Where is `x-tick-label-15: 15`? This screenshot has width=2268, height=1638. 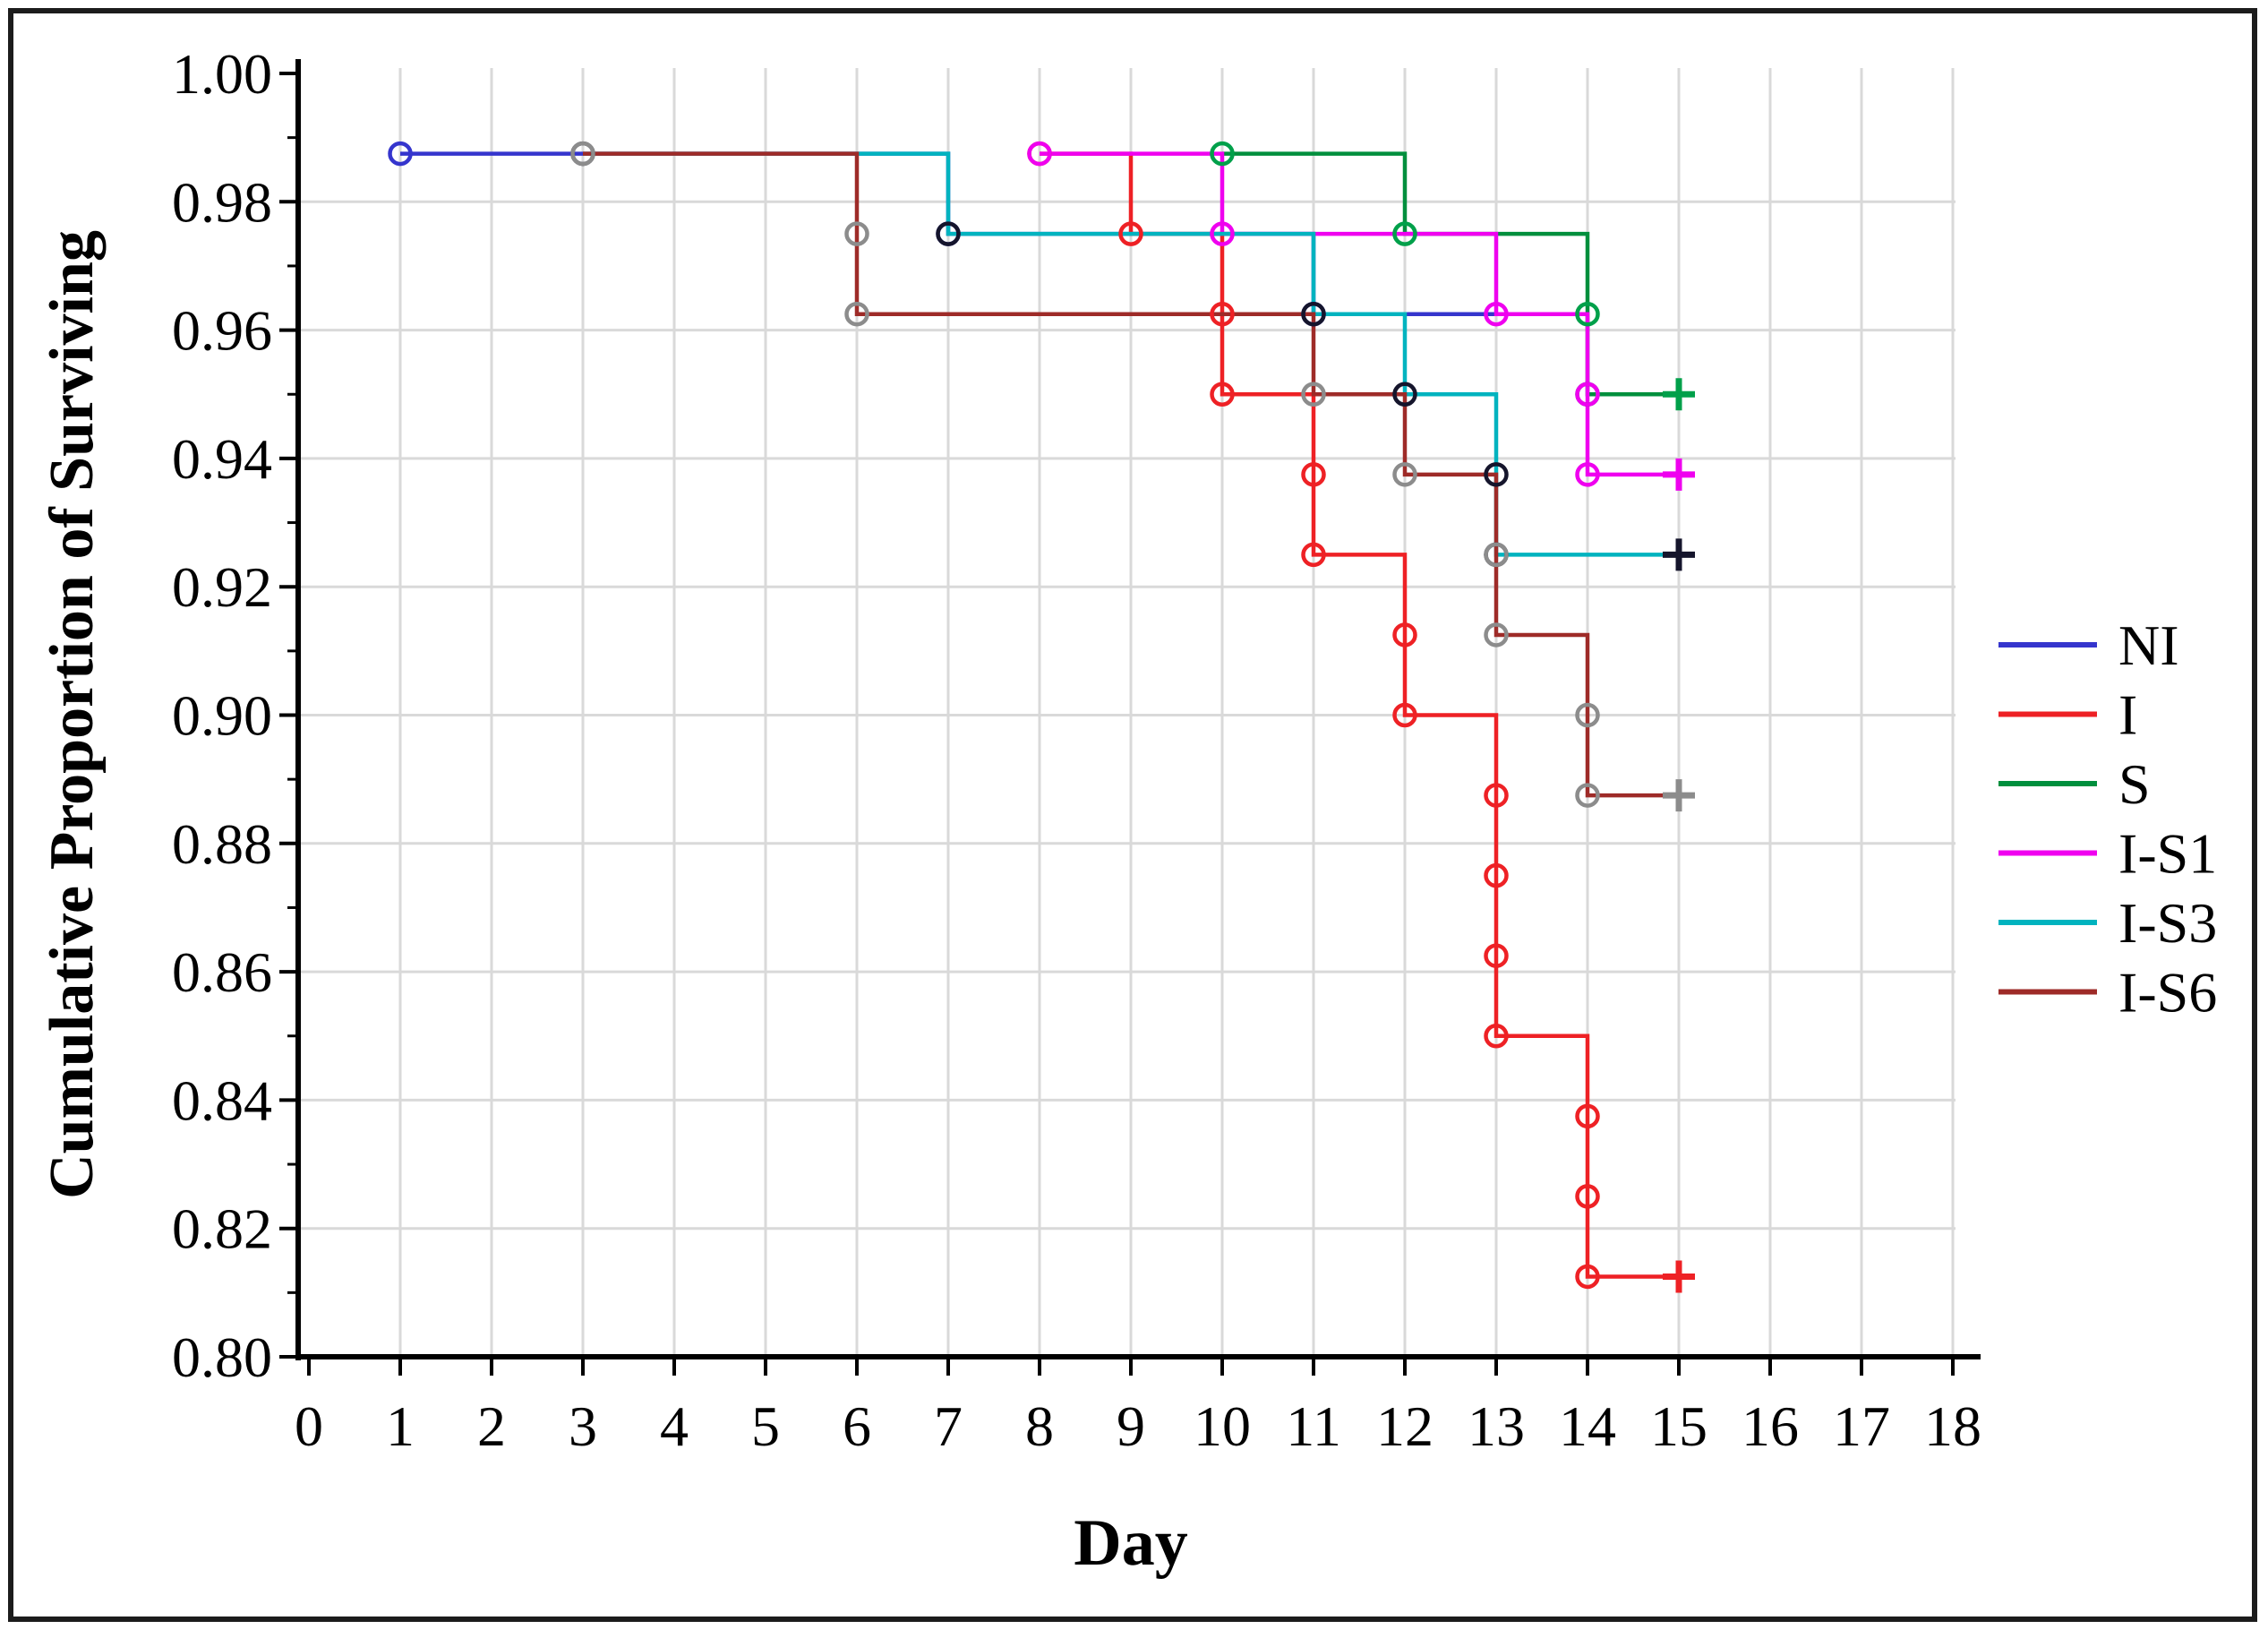 x-tick-label-15: 15 is located at coordinates (1678, 1426).